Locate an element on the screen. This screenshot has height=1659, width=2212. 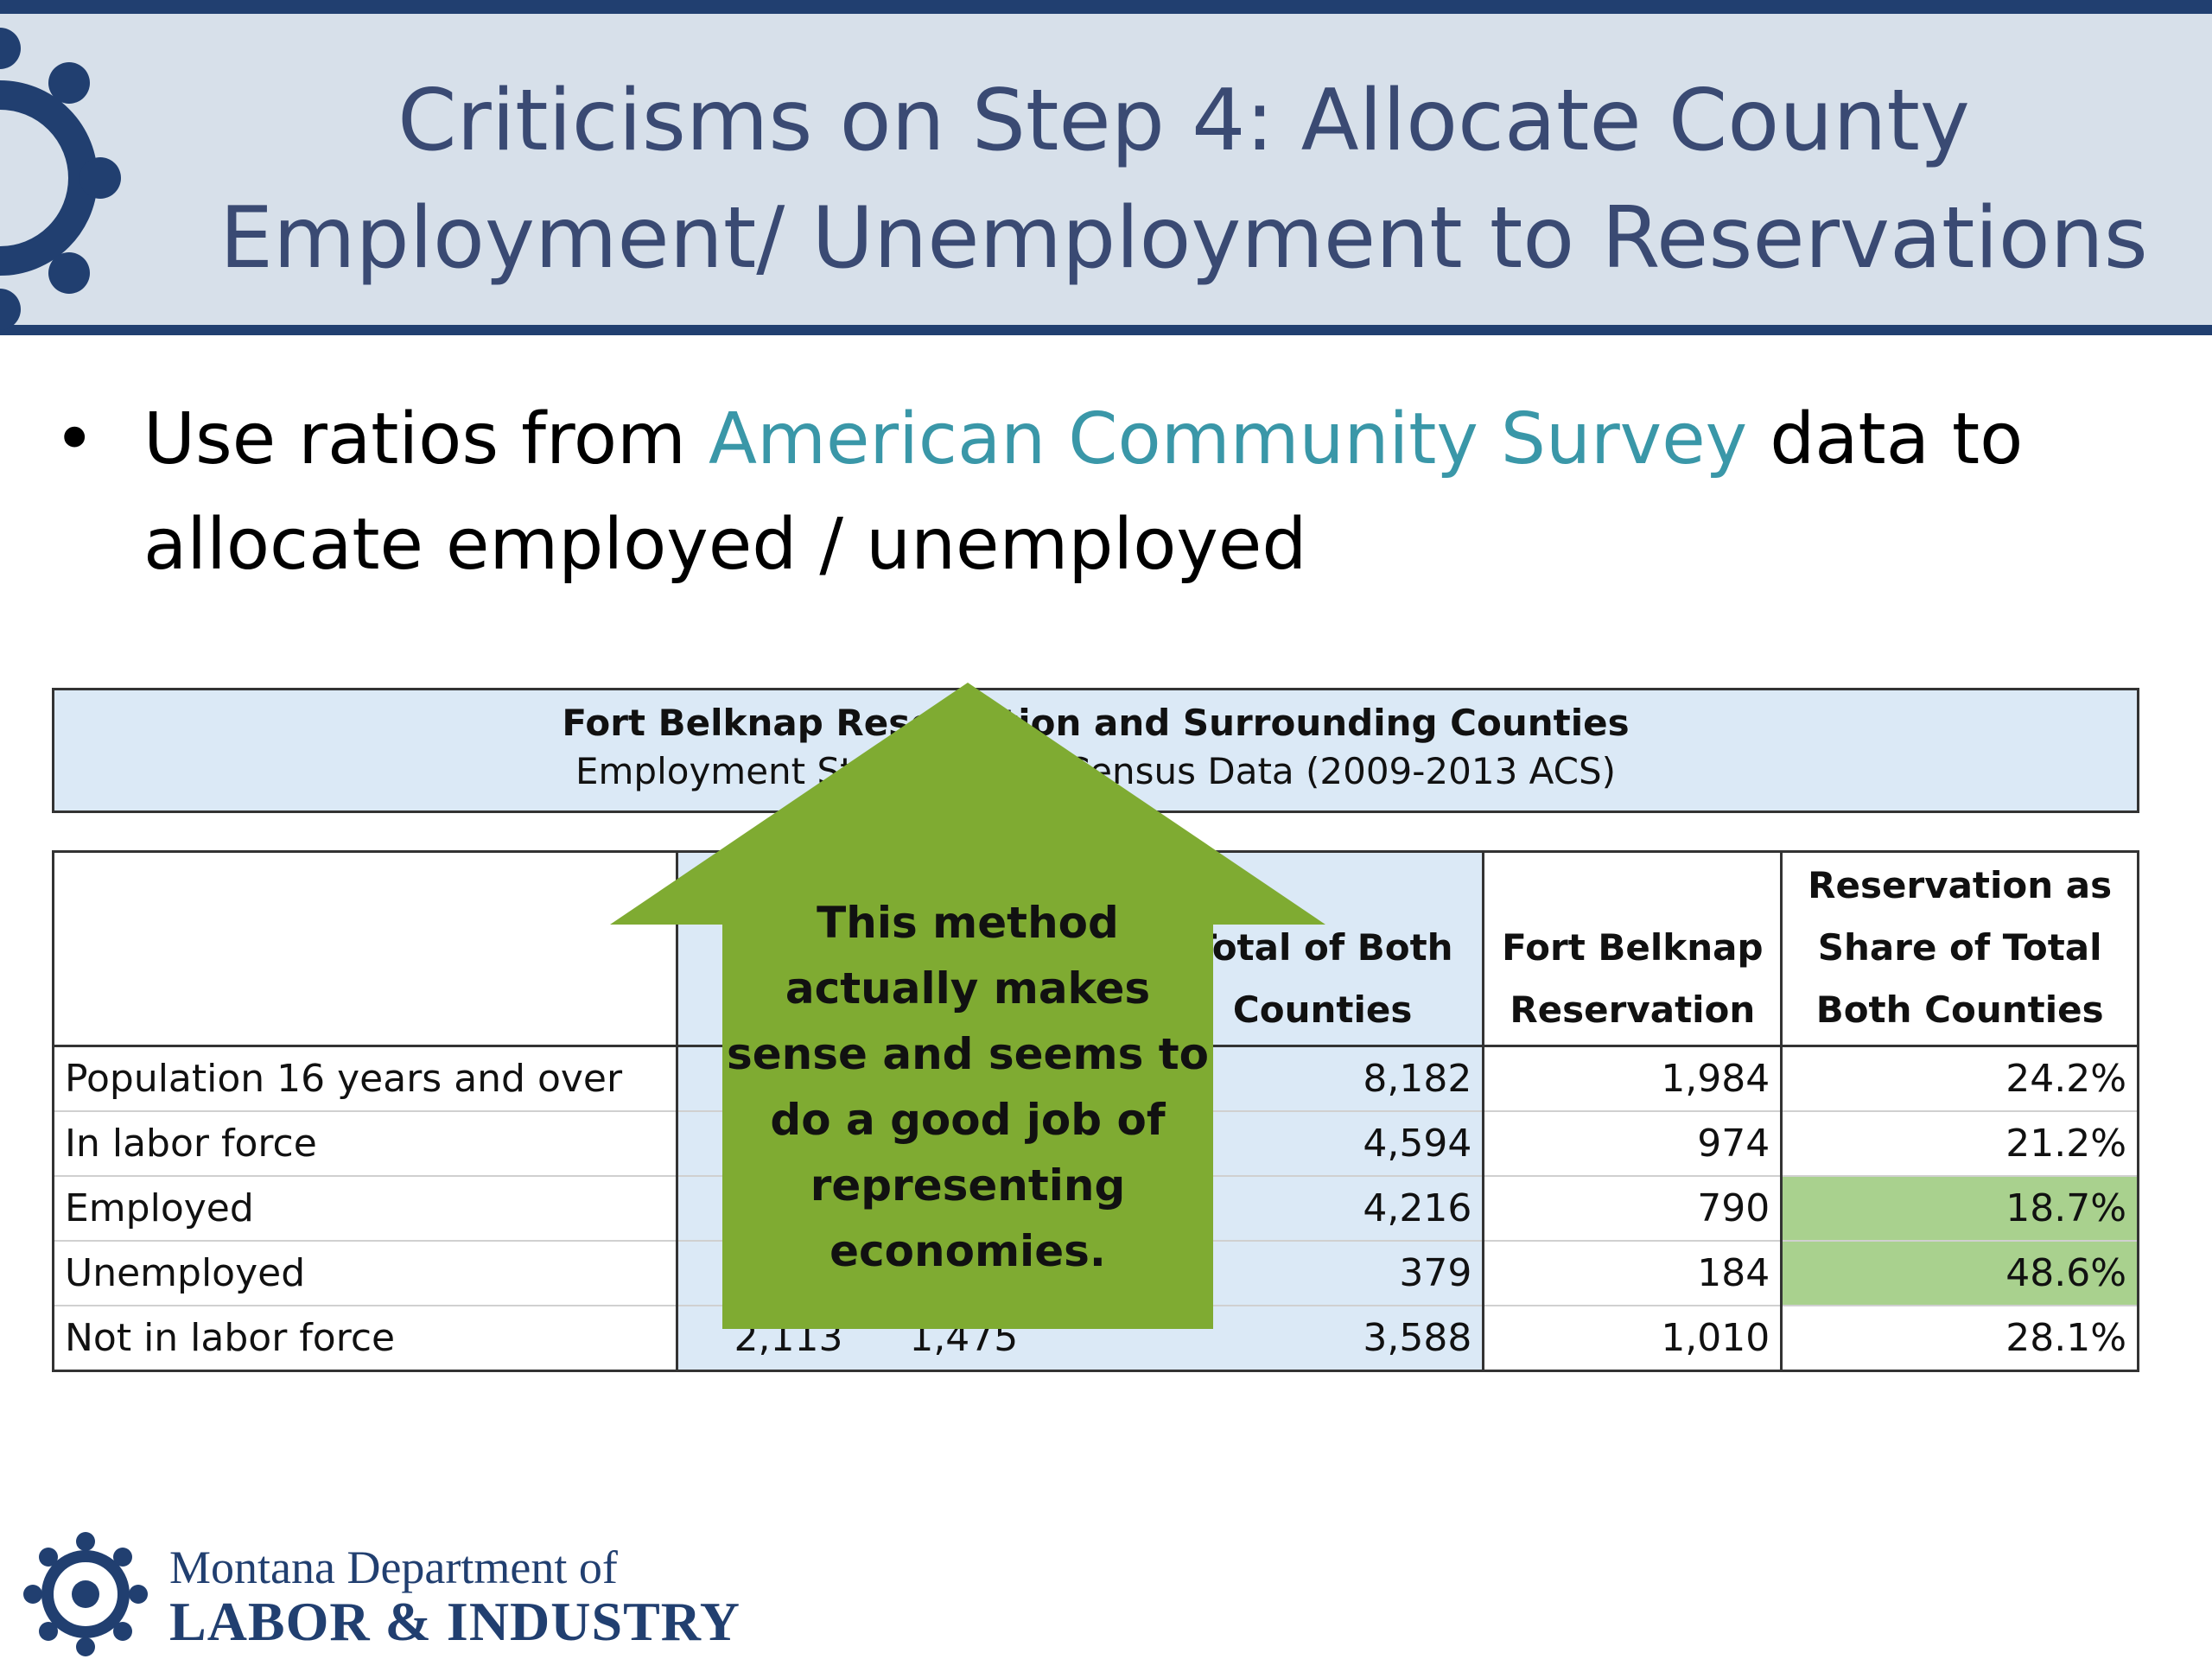
department-wordmark: Montana Department of LABOR & INDUSTRY is located at coordinates (455, 1595).